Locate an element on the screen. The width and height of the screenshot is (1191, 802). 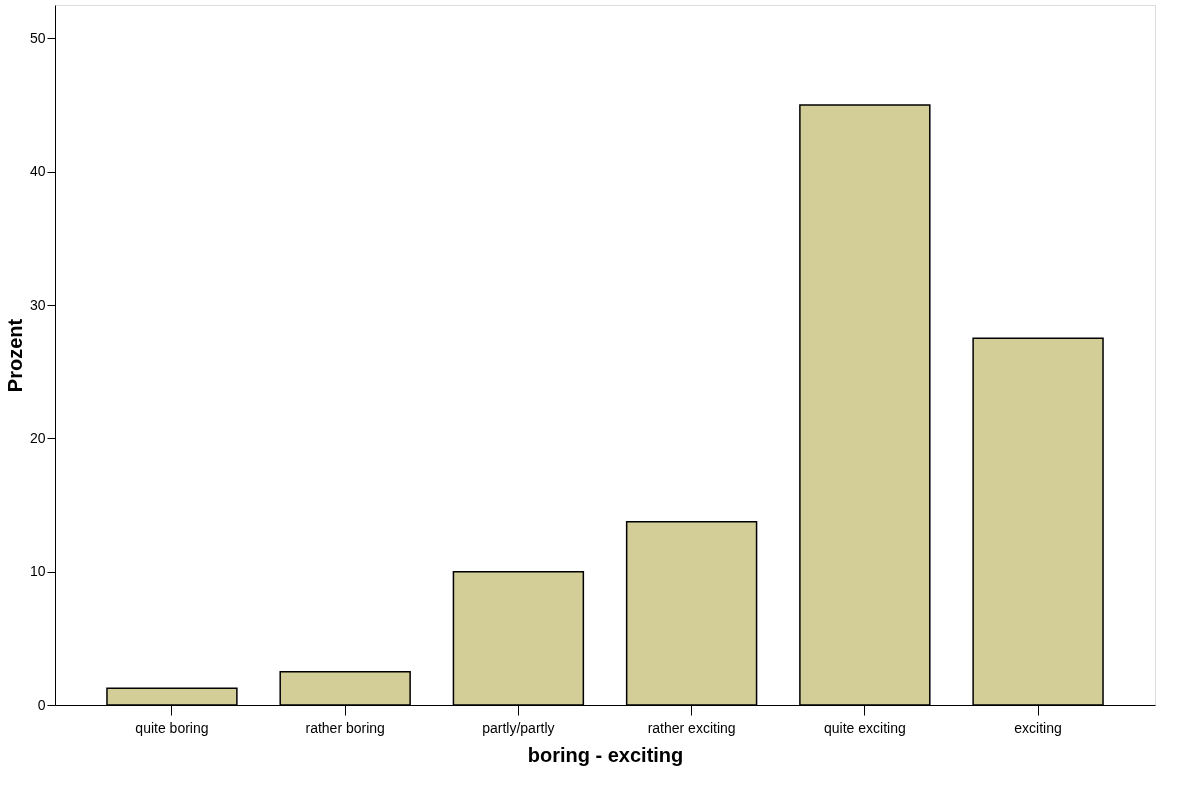
y-tick-label: 10 is located at coordinates (37, 571).